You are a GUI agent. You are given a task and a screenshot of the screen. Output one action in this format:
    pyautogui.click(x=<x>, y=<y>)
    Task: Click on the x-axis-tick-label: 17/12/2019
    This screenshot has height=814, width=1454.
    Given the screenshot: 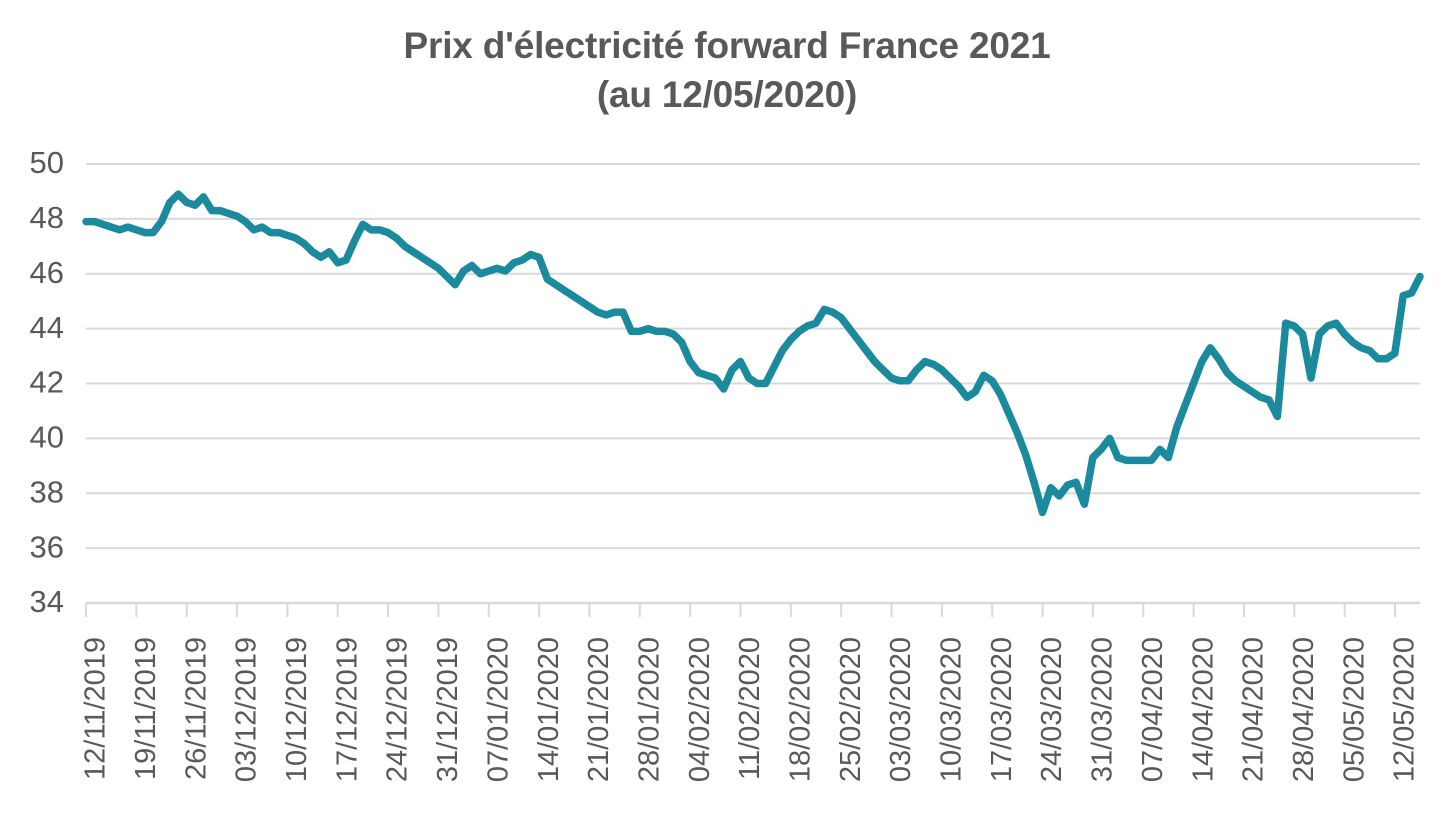 What is the action you would take?
    pyautogui.click(x=347, y=709)
    